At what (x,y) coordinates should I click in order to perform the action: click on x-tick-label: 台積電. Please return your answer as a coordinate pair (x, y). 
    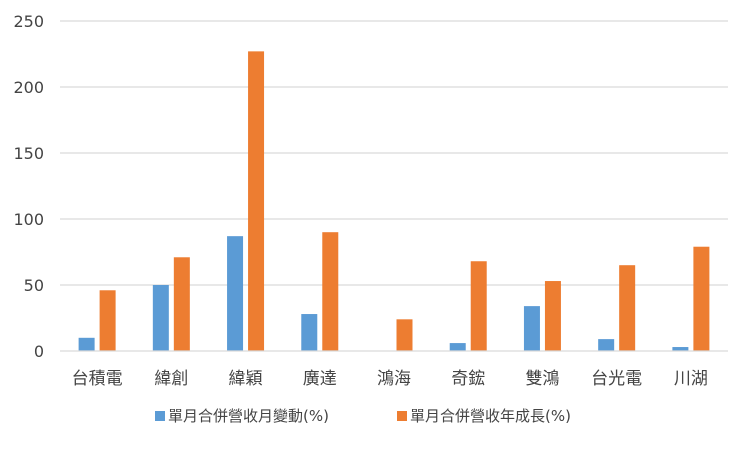
    Looking at the image, I should click on (97, 379).